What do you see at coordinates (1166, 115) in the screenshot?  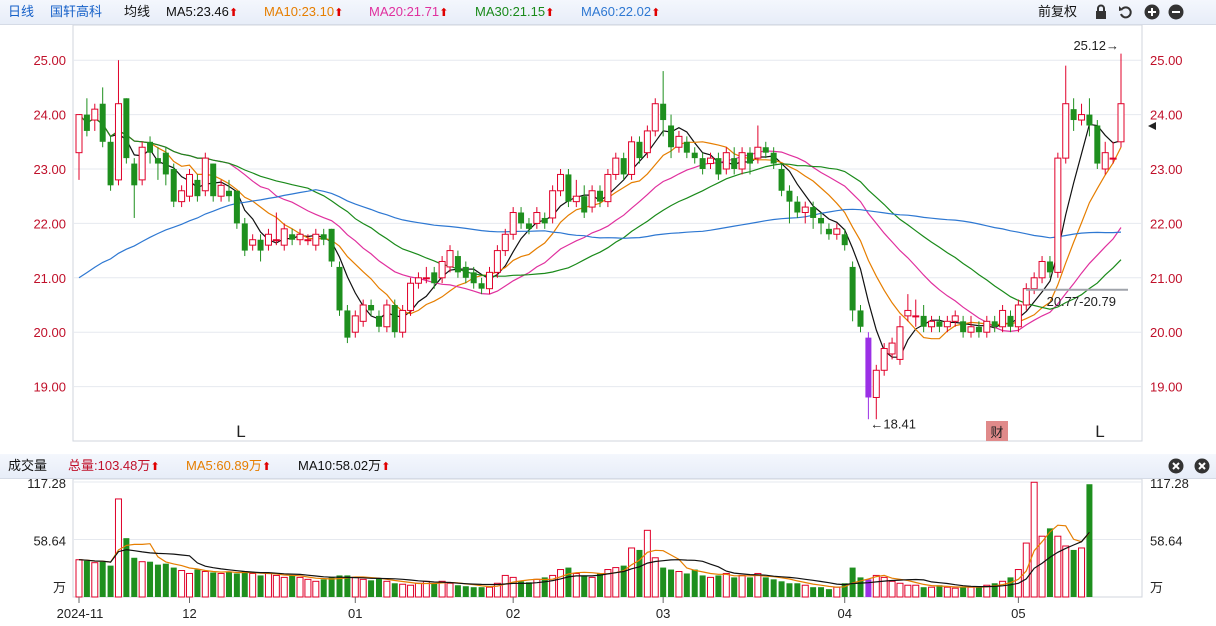 I see `y-tick-label-right: 24.00` at bounding box center [1166, 115].